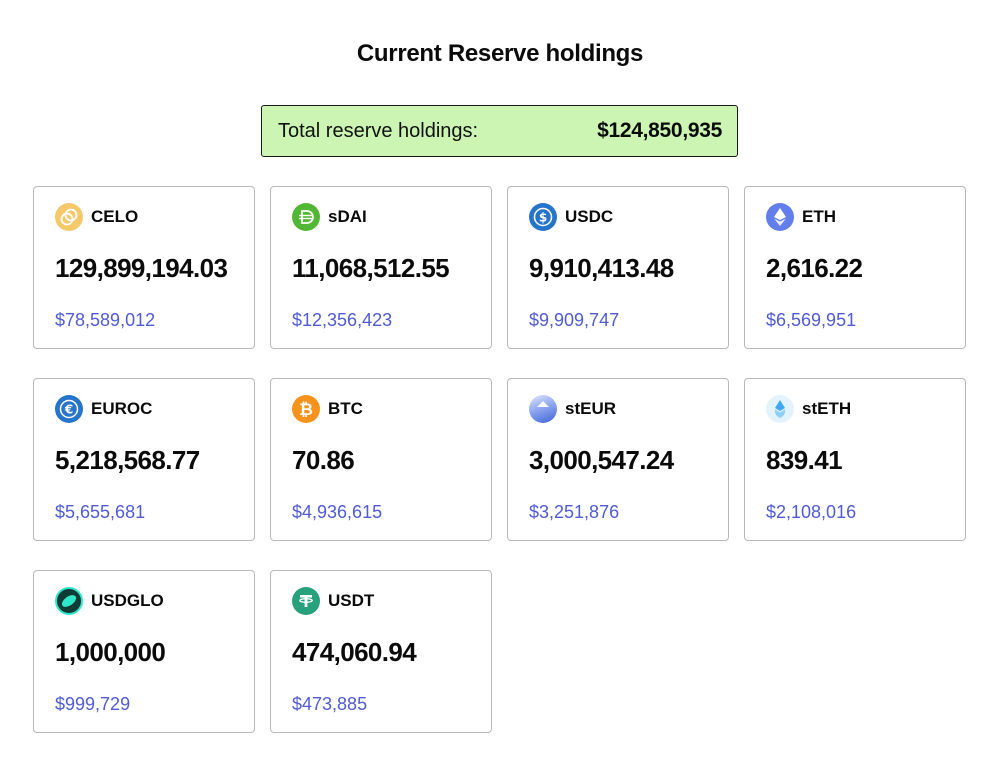 Image resolution: width=1000 pixels, height=765 pixels. What do you see at coordinates (69, 217) in the screenshot?
I see `celo-icon` at bounding box center [69, 217].